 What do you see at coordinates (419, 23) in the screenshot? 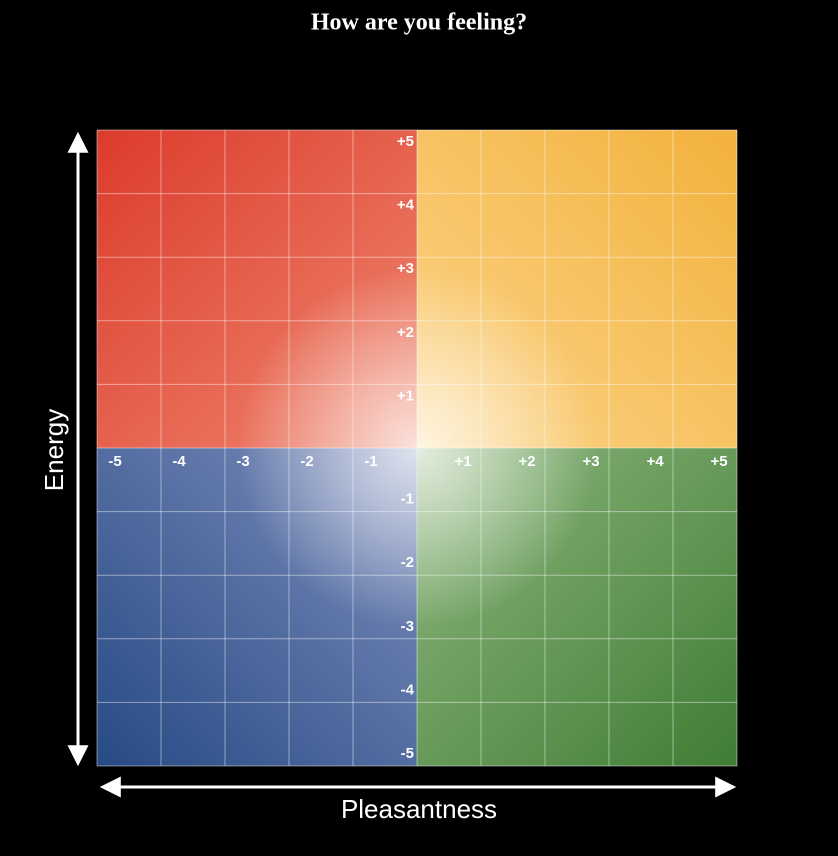
I see `title: How are you feeling?` at bounding box center [419, 23].